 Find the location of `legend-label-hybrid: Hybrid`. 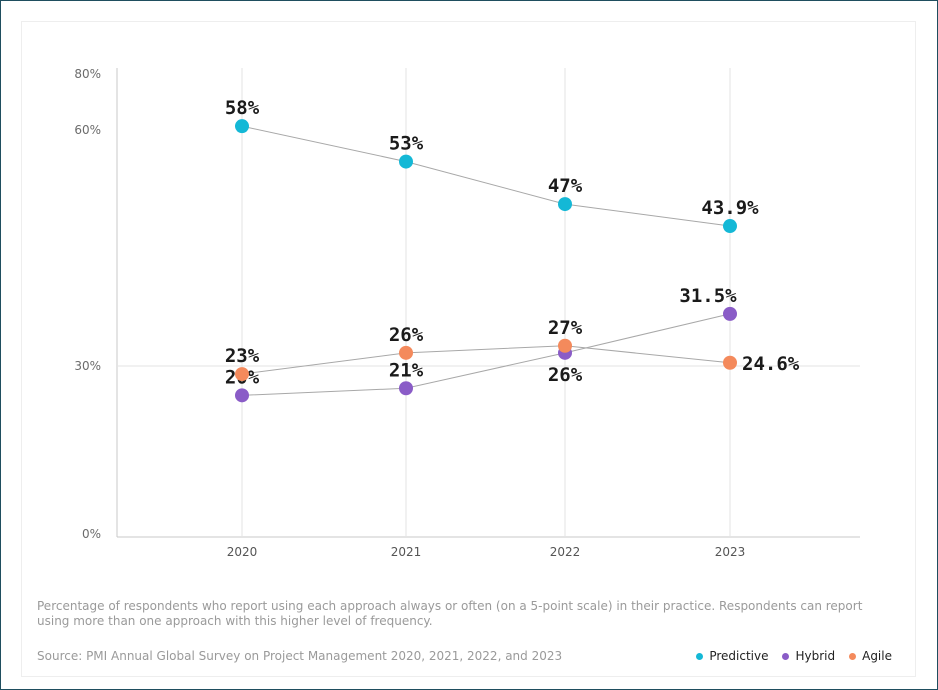

legend-label-hybrid: Hybrid is located at coordinates (815, 656).